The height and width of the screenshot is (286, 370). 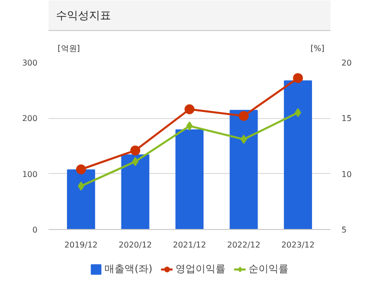 I want to click on y-tick-label: 0, so click(x=35, y=230).